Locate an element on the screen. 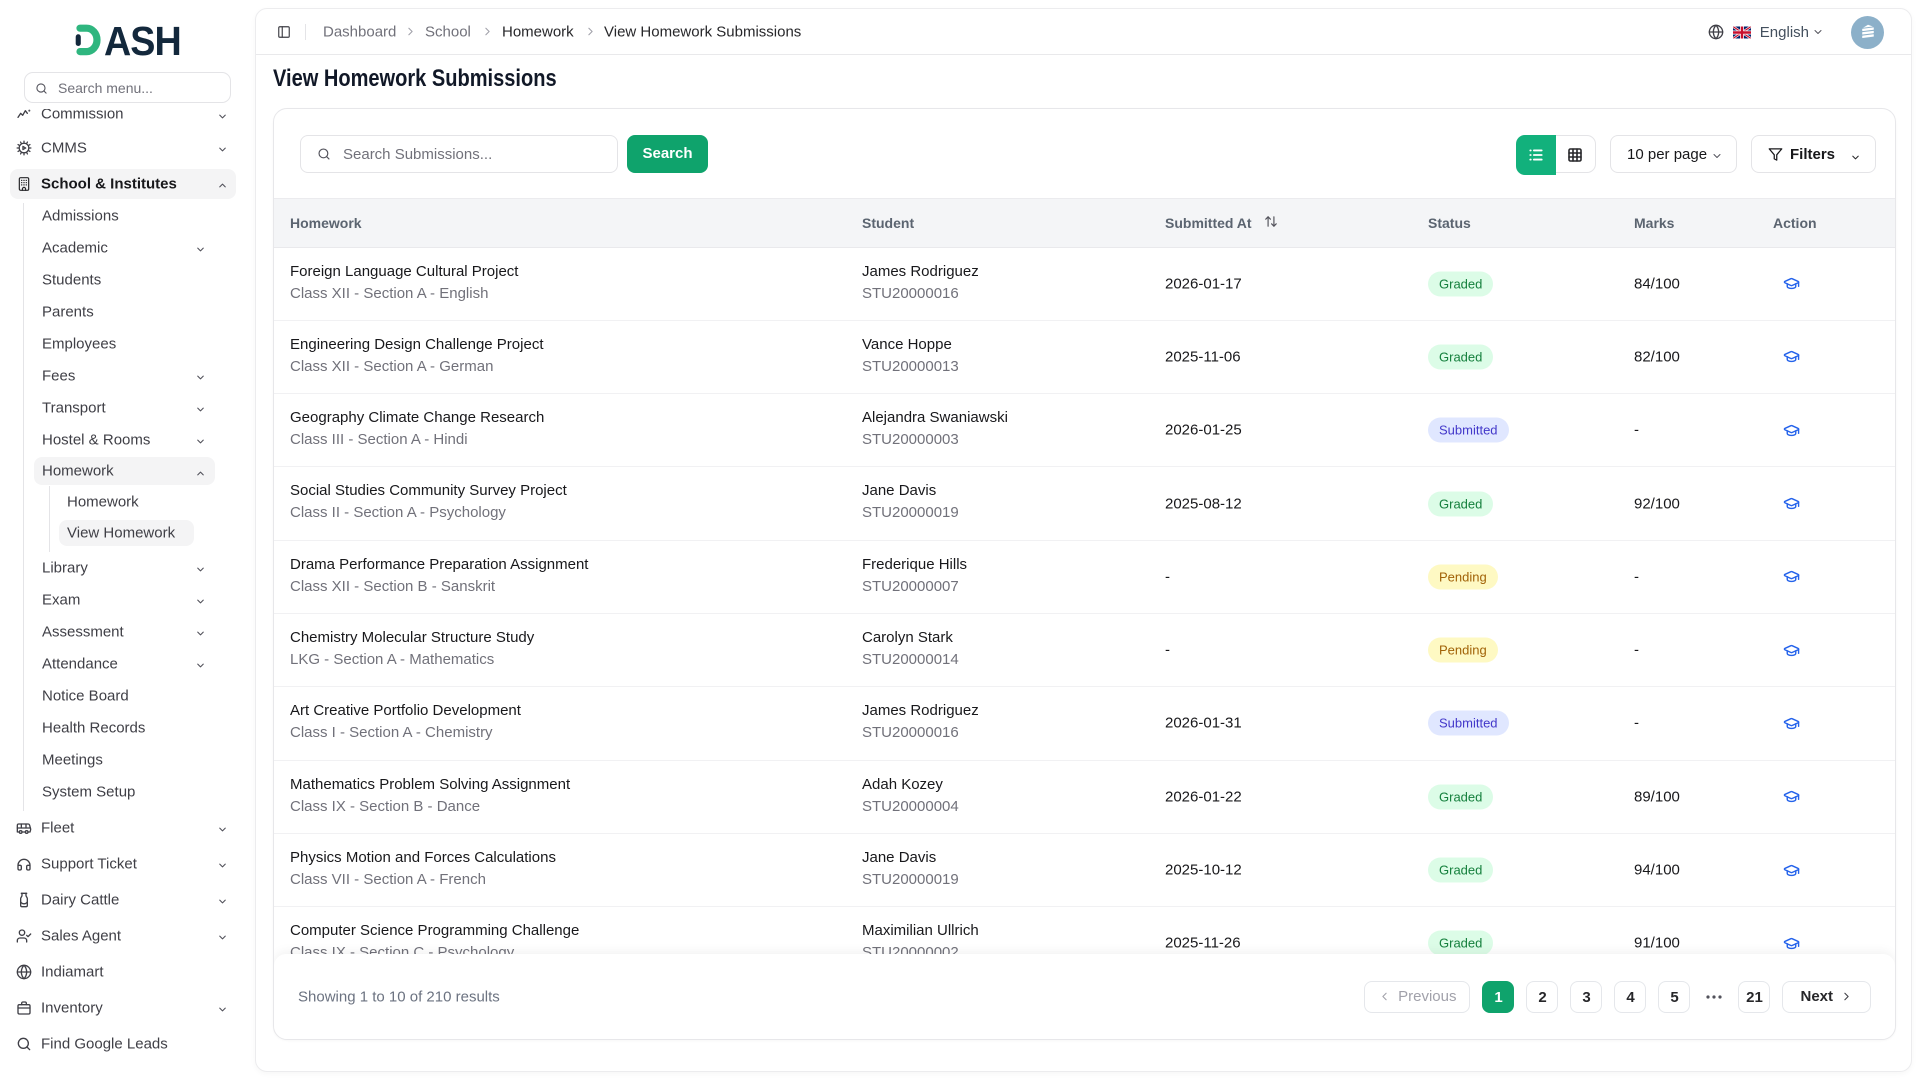 The image size is (1920, 1080). svg-text: ASH is located at coordinates (142, 40).